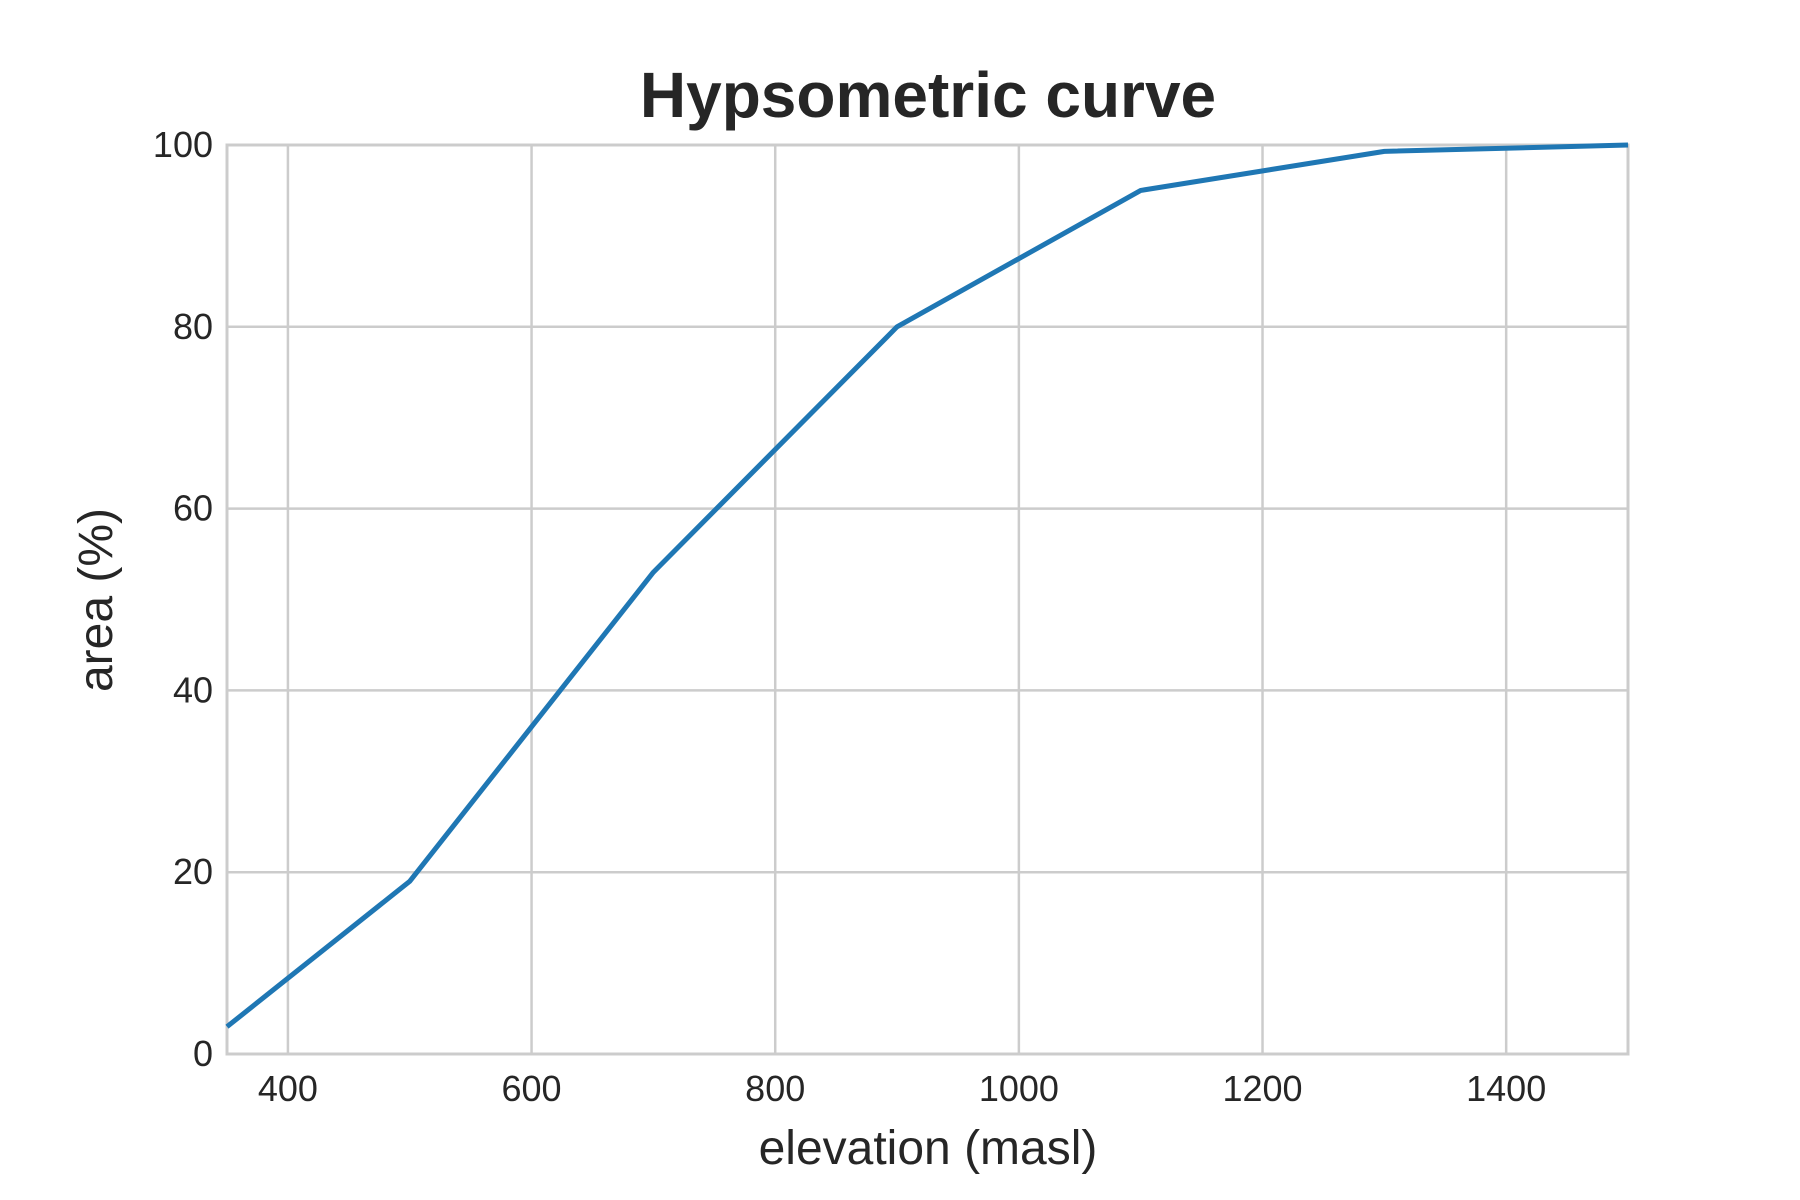 This screenshot has height=1200, width=1800. I want to click on y-tick-label-60: 60, so click(193, 508).